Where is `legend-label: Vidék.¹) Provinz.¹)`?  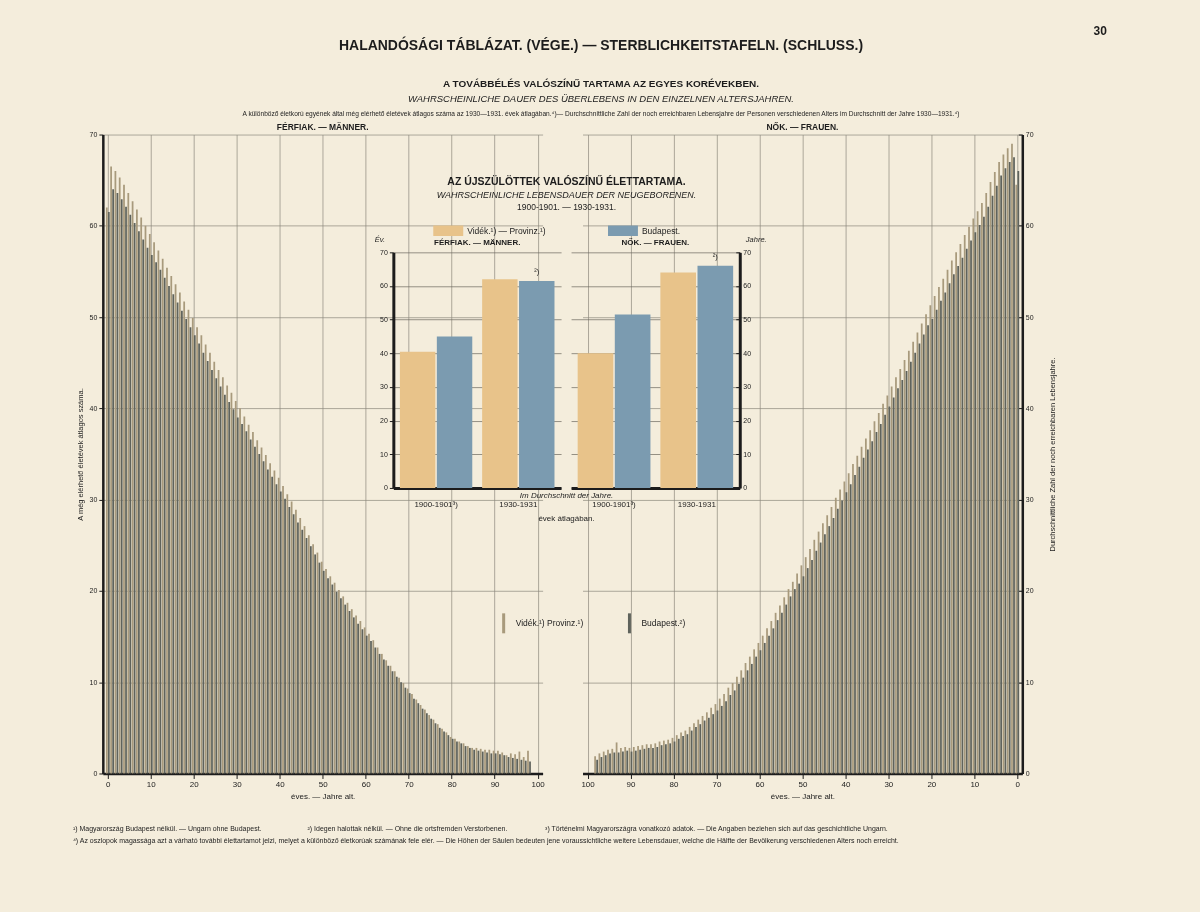
legend-label: Vidék.¹) Provinz.¹) is located at coordinates (549, 623).